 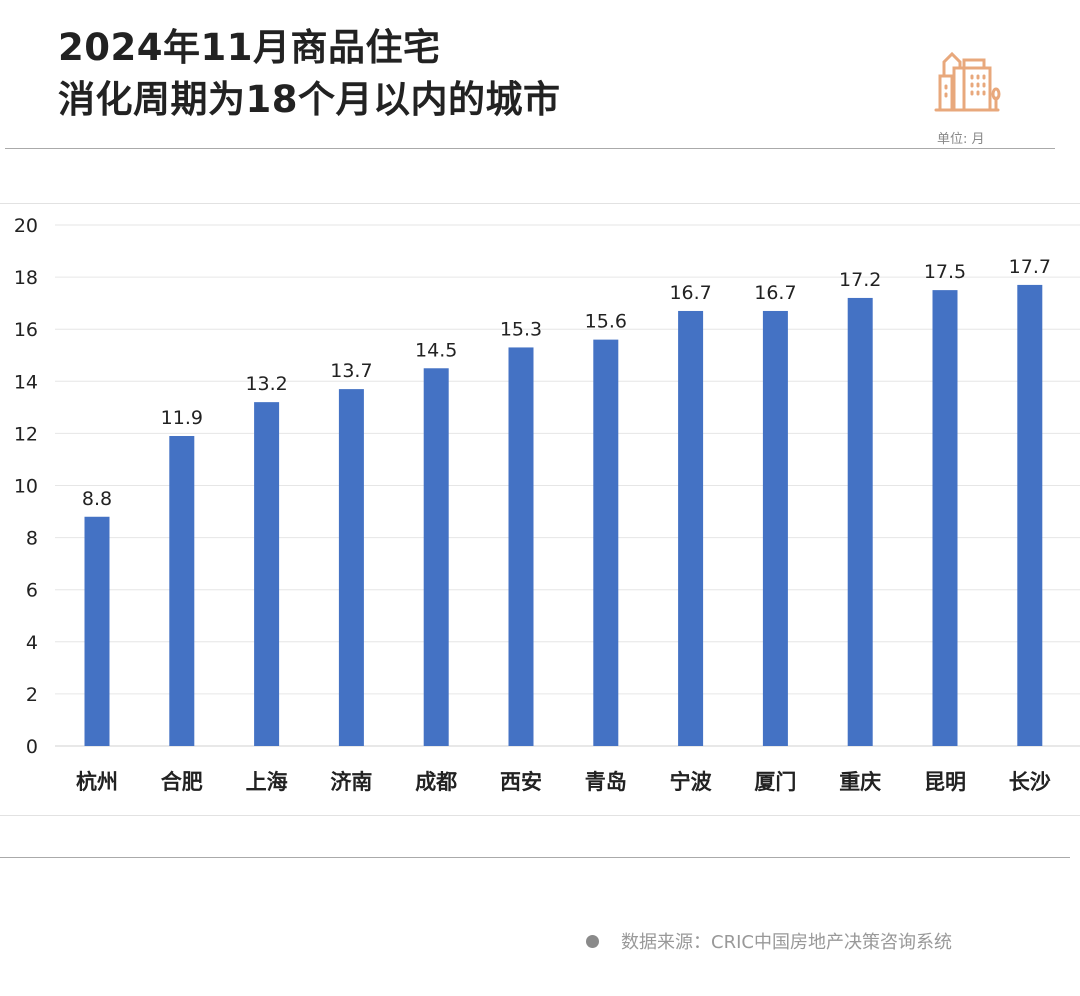 I want to click on data-label: 14.5, so click(x=436, y=350).